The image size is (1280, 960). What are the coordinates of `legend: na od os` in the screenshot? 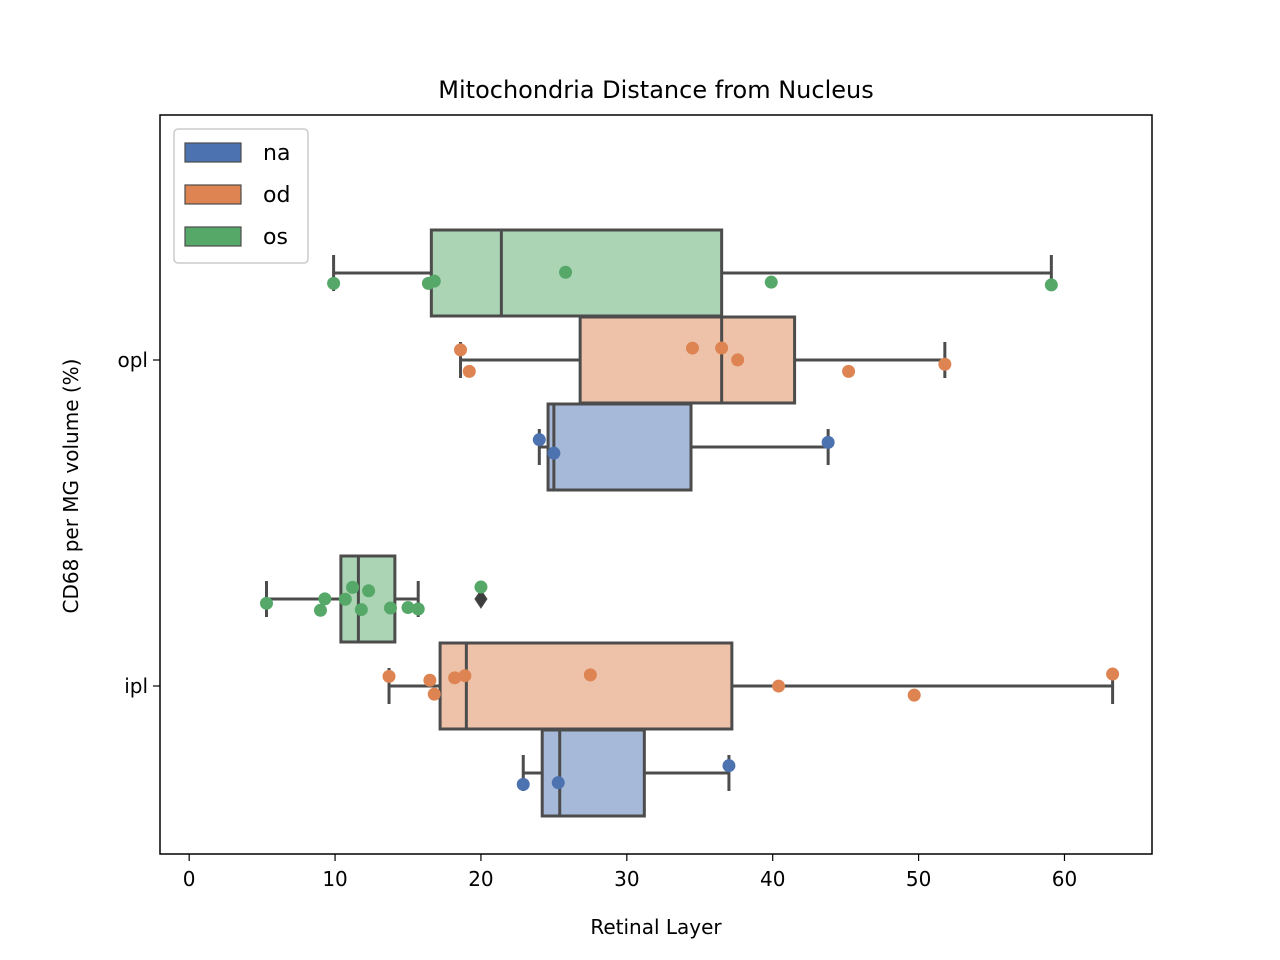 It's located at (241, 196).